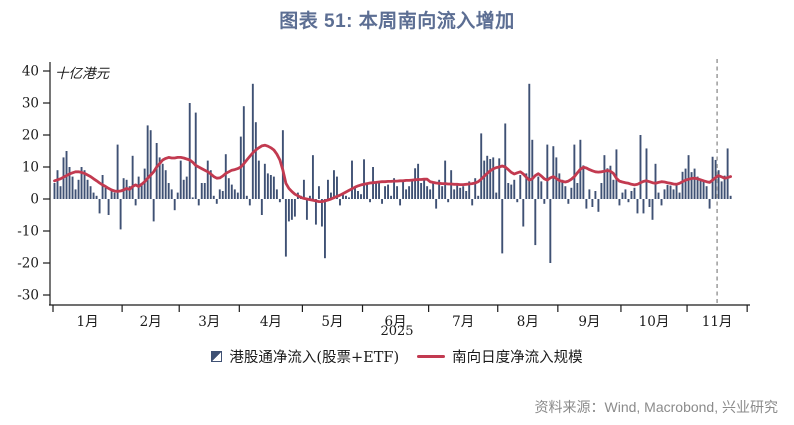  What do you see at coordinates (463, 322) in the screenshot?
I see `x-axis-month-label: 7月` at bounding box center [463, 322].